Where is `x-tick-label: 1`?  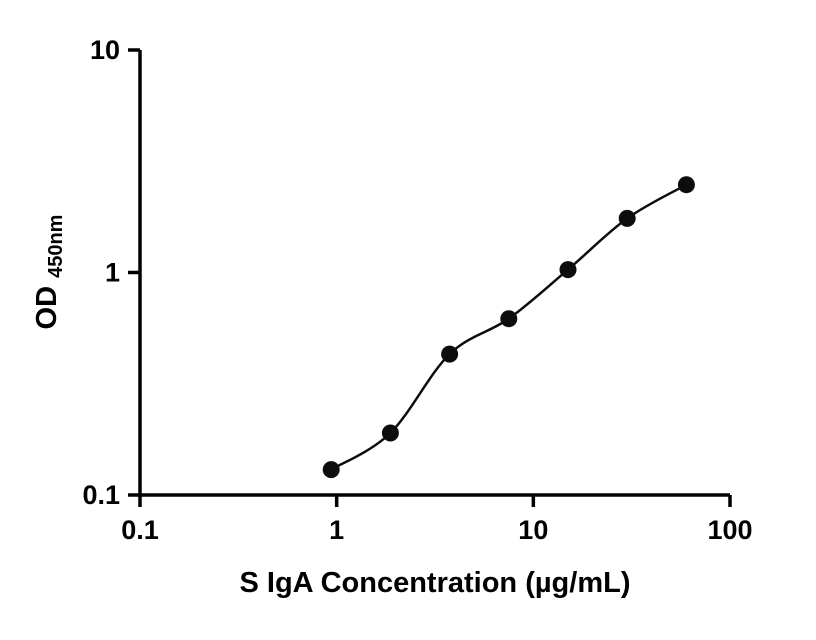
x-tick-label: 1 is located at coordinates (336, 530).